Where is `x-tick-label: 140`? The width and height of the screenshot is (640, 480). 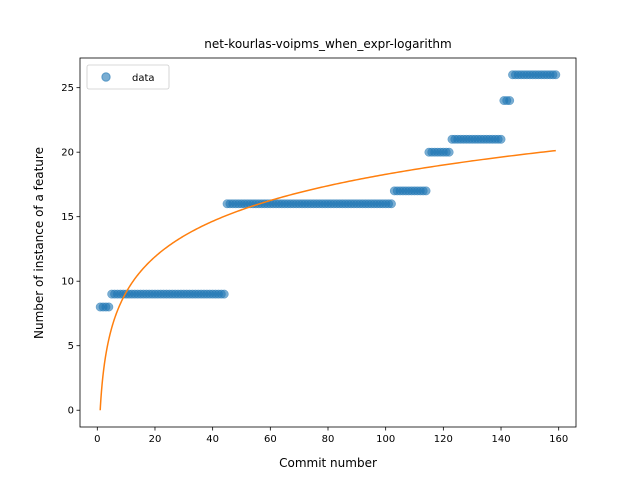 x-tick-label: 140 is located at coordinates (500, 439).